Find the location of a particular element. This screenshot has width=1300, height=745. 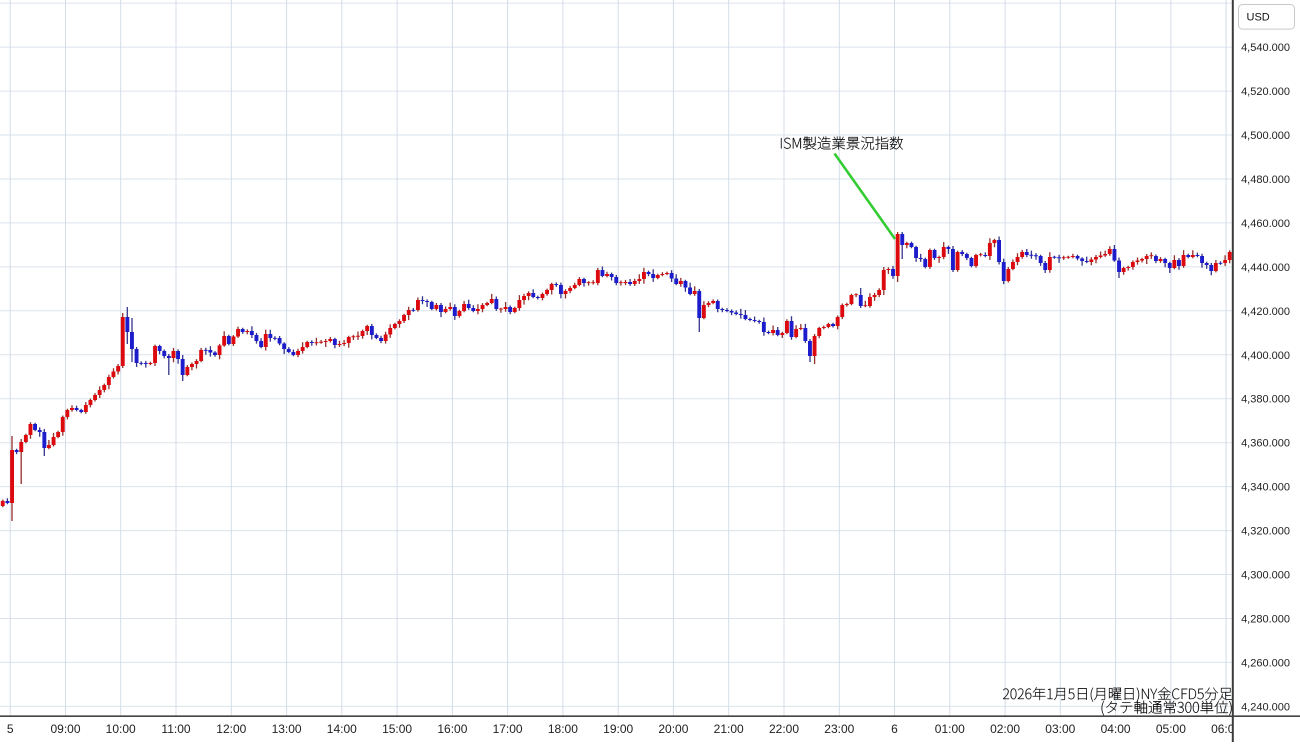

svg-text: 4,400.000 is located at coordinates (1265, 356).